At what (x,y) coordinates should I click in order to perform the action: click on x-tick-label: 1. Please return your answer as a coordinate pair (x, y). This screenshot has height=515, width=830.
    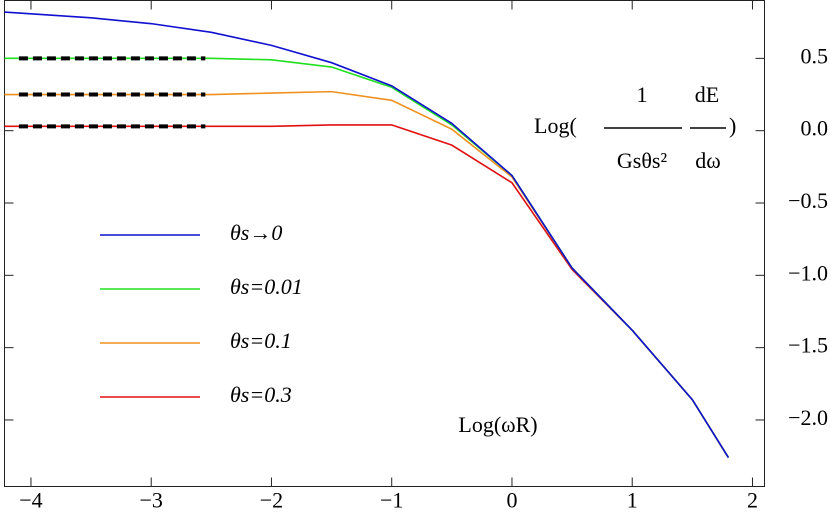
    Looking at the image, I should click on (632, 500).